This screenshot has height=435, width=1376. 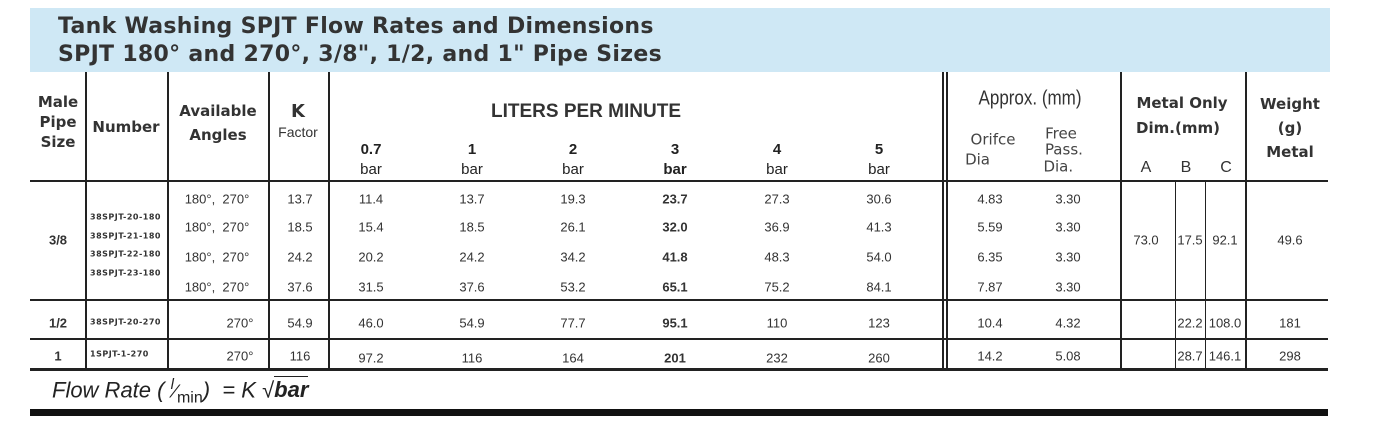 I want to click on header-dim: C, so click(x=1226, y=167).